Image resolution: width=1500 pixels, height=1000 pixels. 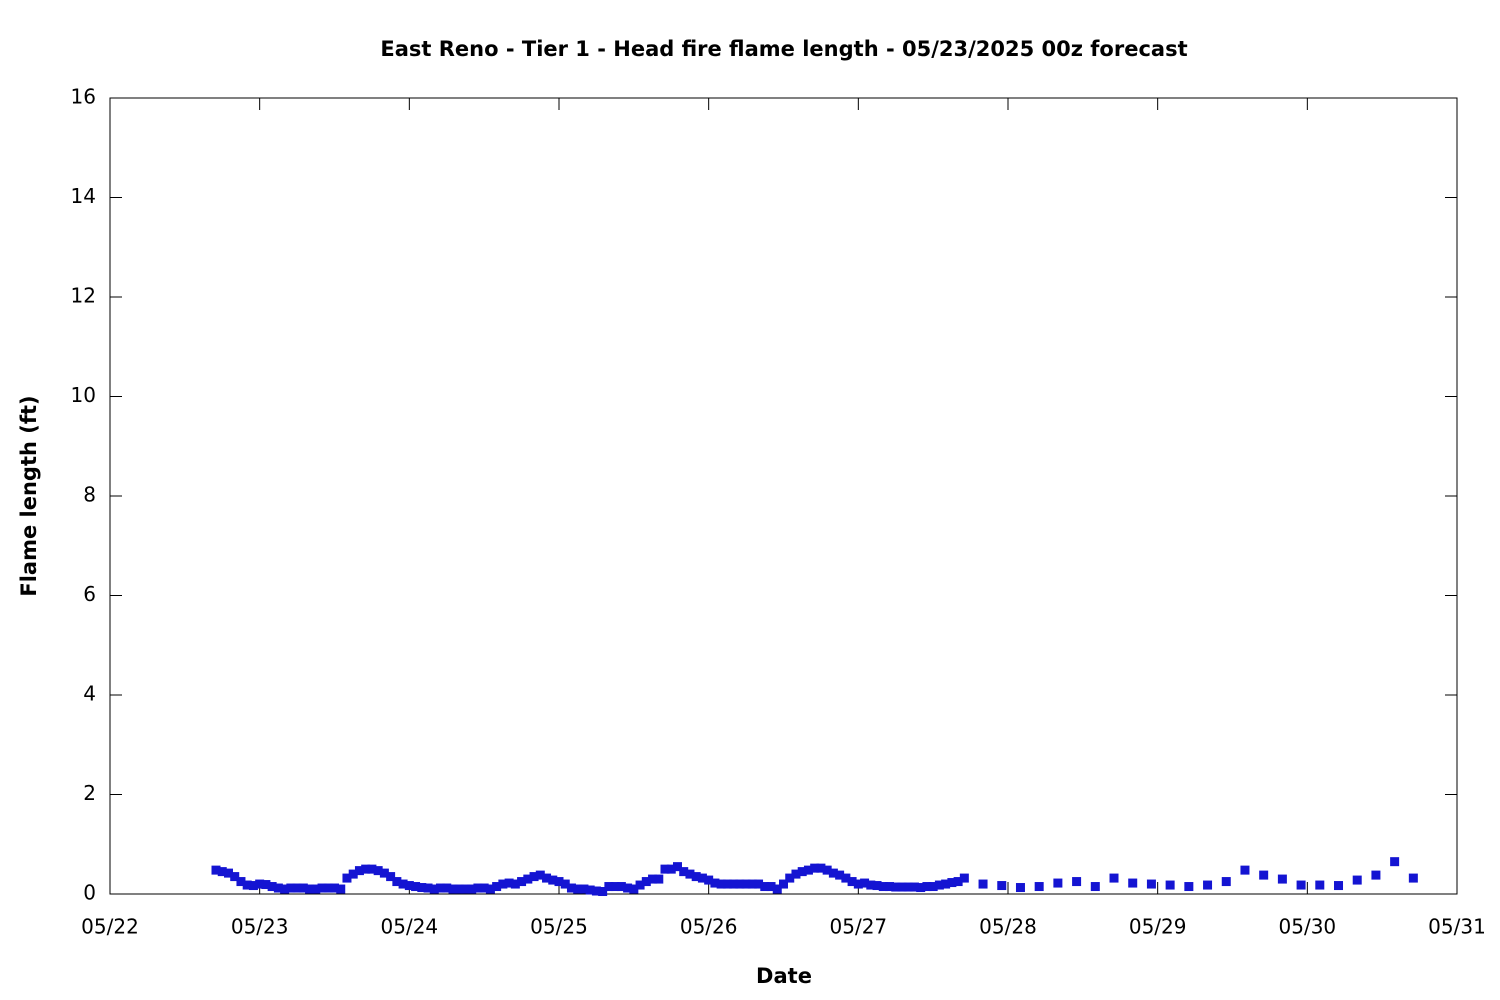 What do you see at coordinates (1158, 927) in the screenshot?
I see `x-tick-label: 05/29` at bounding box center [1158, 927].